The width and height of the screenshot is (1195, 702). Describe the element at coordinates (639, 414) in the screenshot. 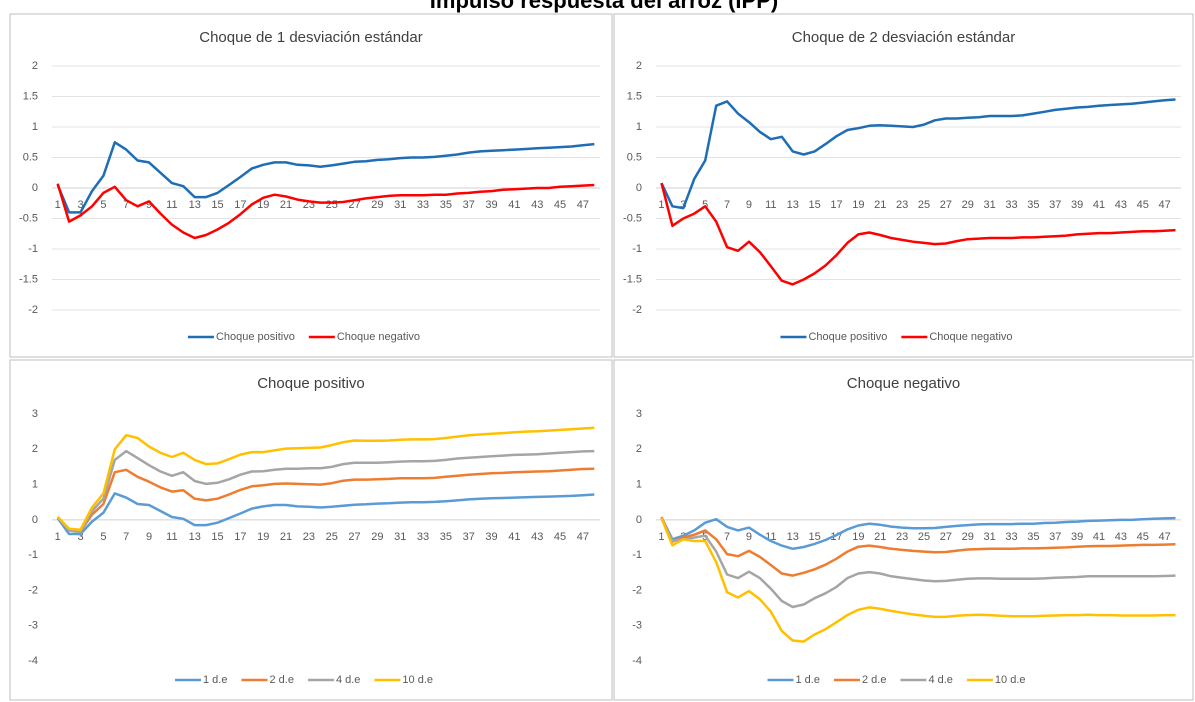

I see `y-tick-label: 3` at that location.